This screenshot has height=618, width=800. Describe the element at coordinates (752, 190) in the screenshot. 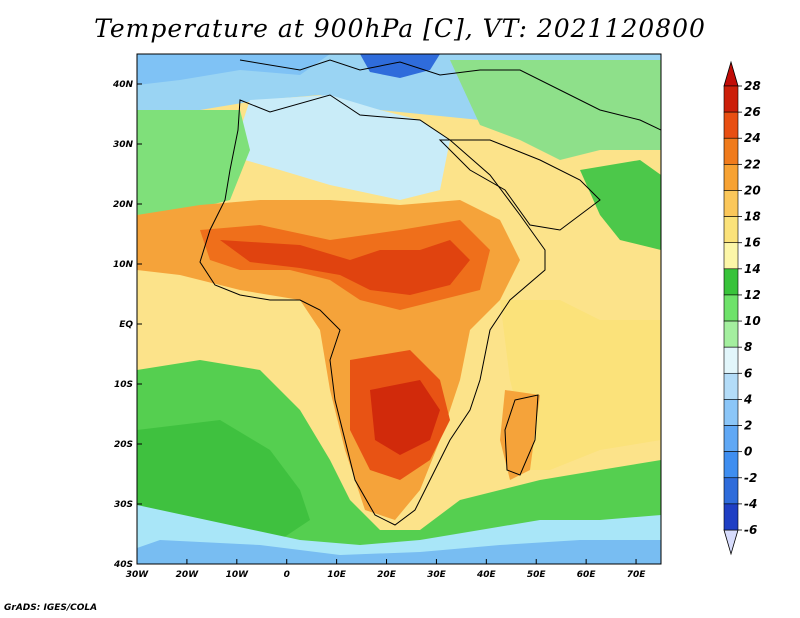

I see `colorbar-label: 20` at that location.